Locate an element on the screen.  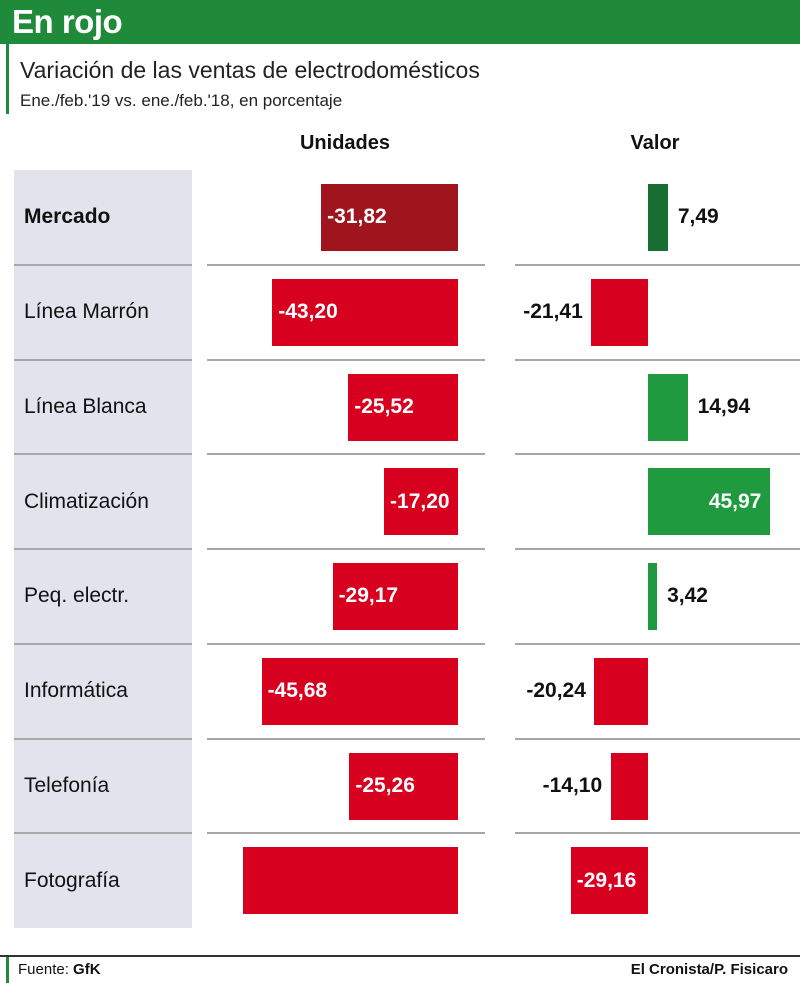
units-value-label: -31,82 is located at coordinates (357, 217).